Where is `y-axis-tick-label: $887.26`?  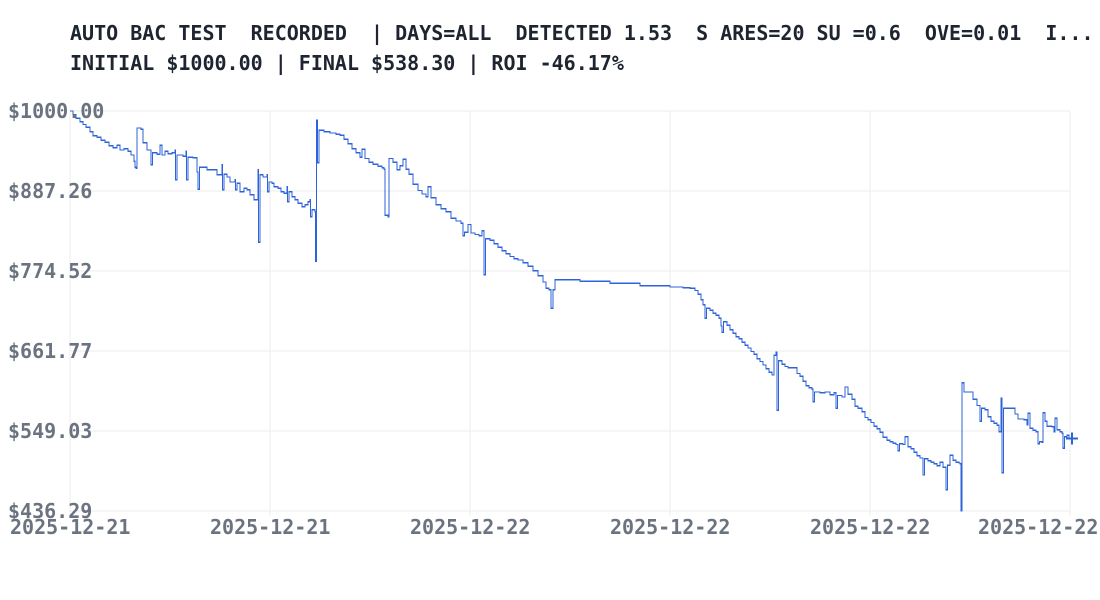 y-axis-tick-label: $887.26 is located at coordinates (50, 191).